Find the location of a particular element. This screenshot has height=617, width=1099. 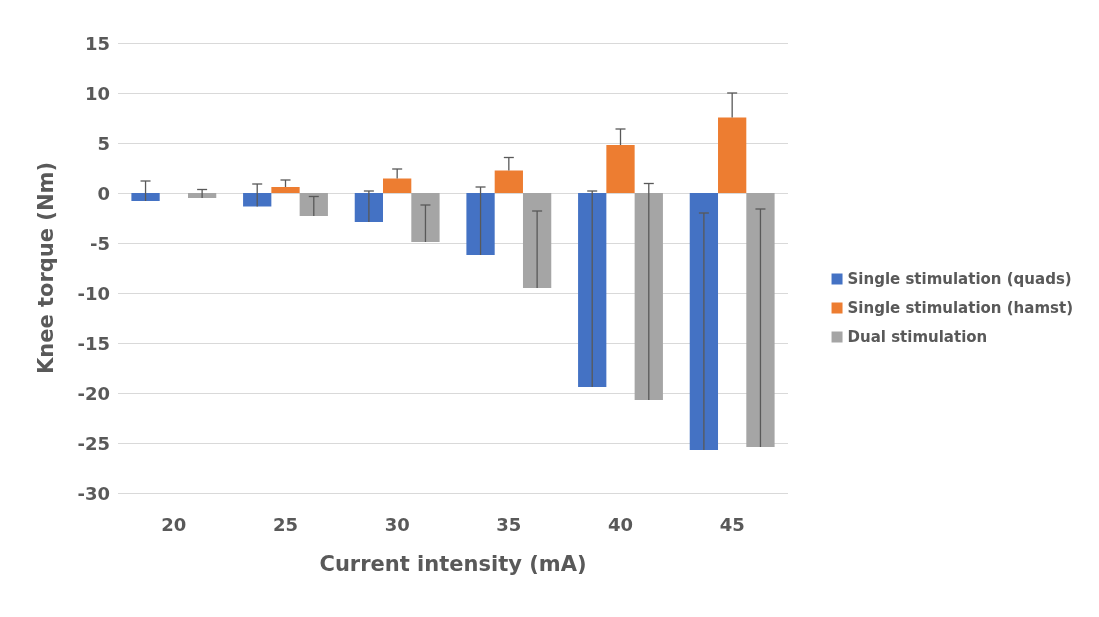

x-tick-label: 25 is located at coordinates (285, 524).